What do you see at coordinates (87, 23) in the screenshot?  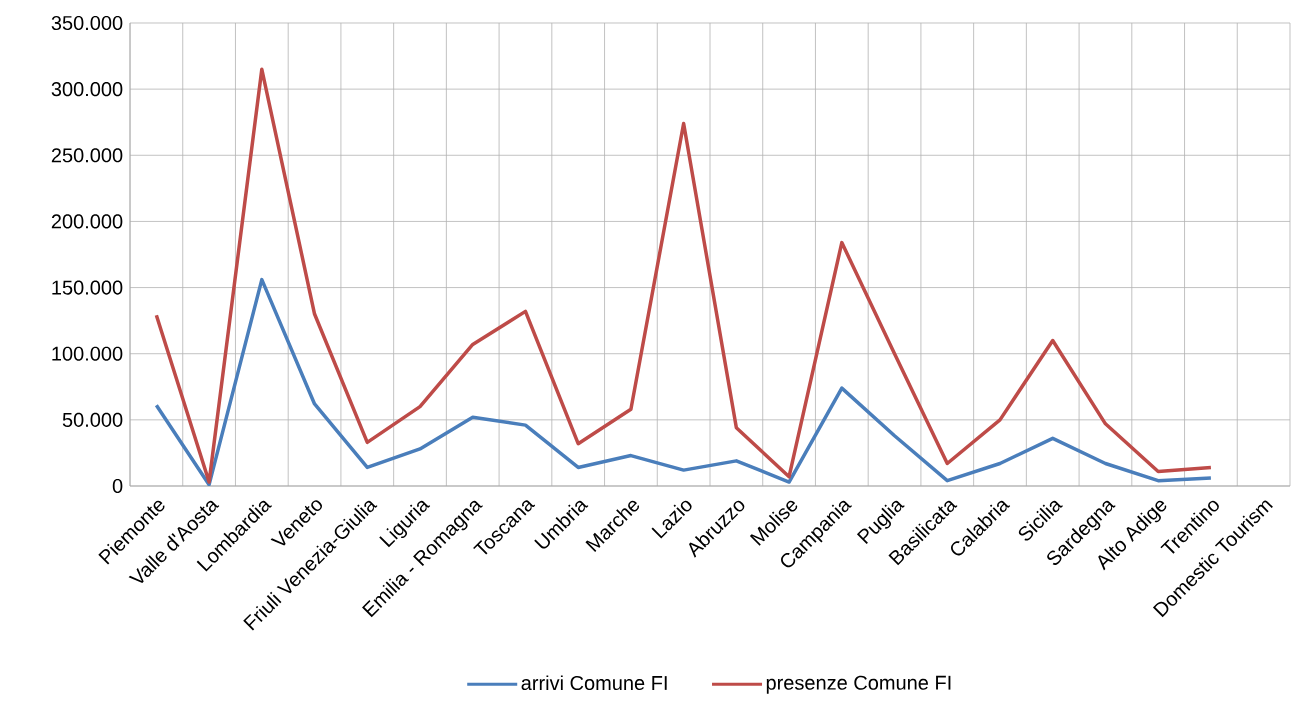 I see `y-tick-label: 350.000` at bounding box center [87, 23].